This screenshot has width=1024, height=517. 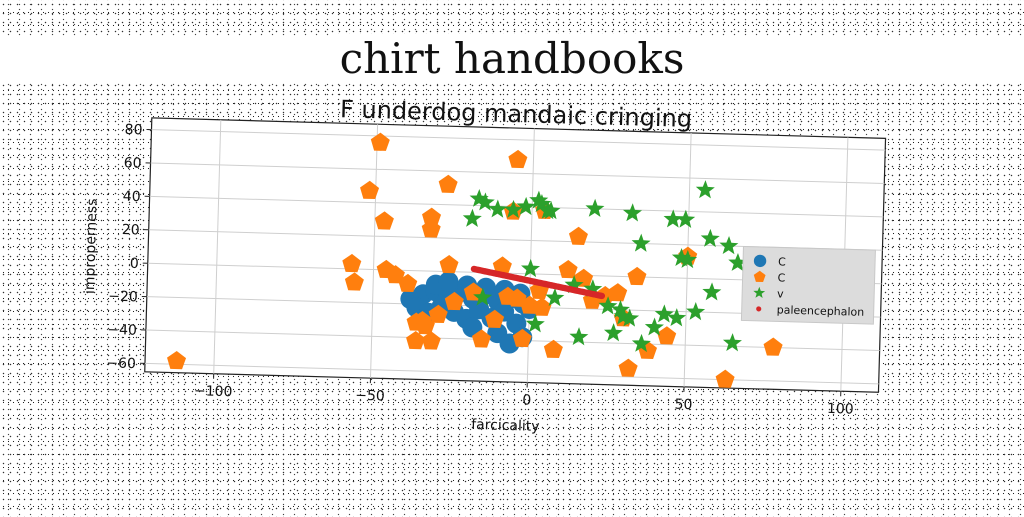 What do you see at coordinates (122, 330) in the screenshot?
I see `y-tick-label: −40` at bounding box center [122, 330].